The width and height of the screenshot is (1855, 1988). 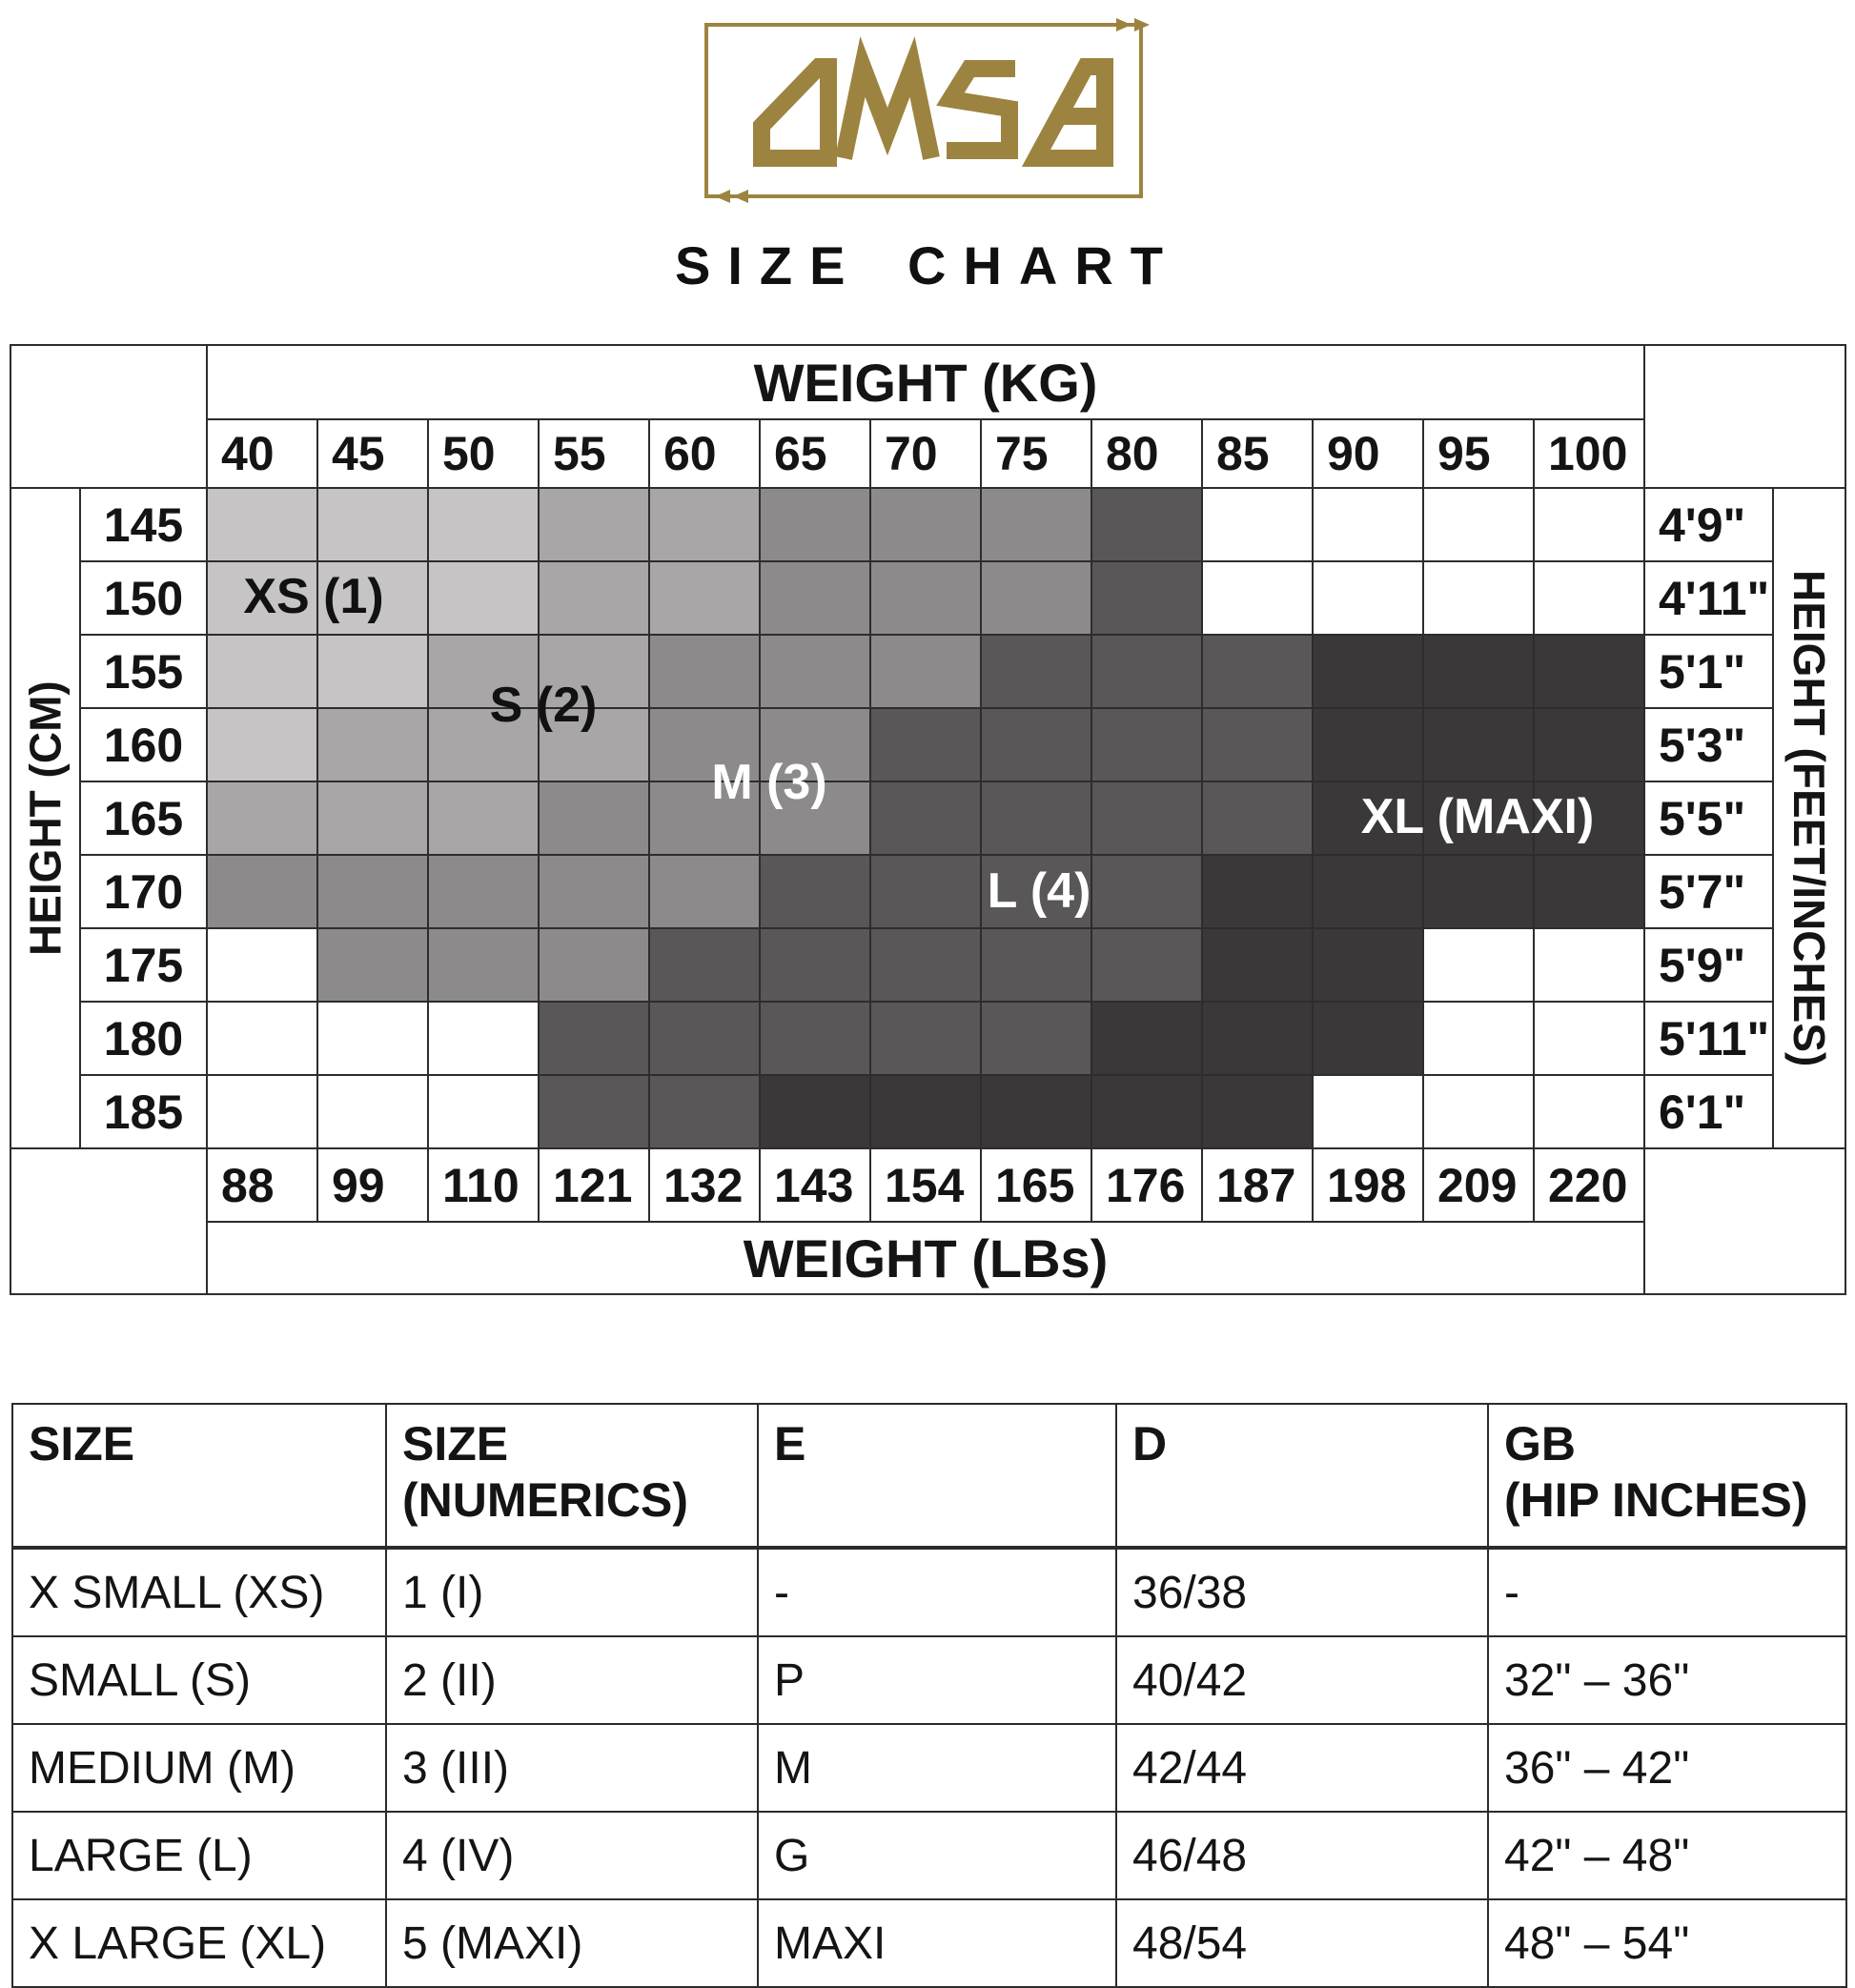 What do you see at coordinates (1067, 112) in the screenshot?
I see `logo-letter-a` at bounding box center [1067, 112].